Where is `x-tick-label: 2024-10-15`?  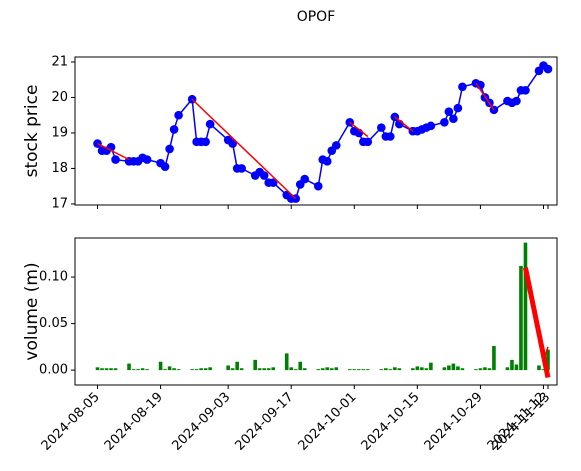 x-tick-label: 2024-10-15 is located at coordinates (391, 422).